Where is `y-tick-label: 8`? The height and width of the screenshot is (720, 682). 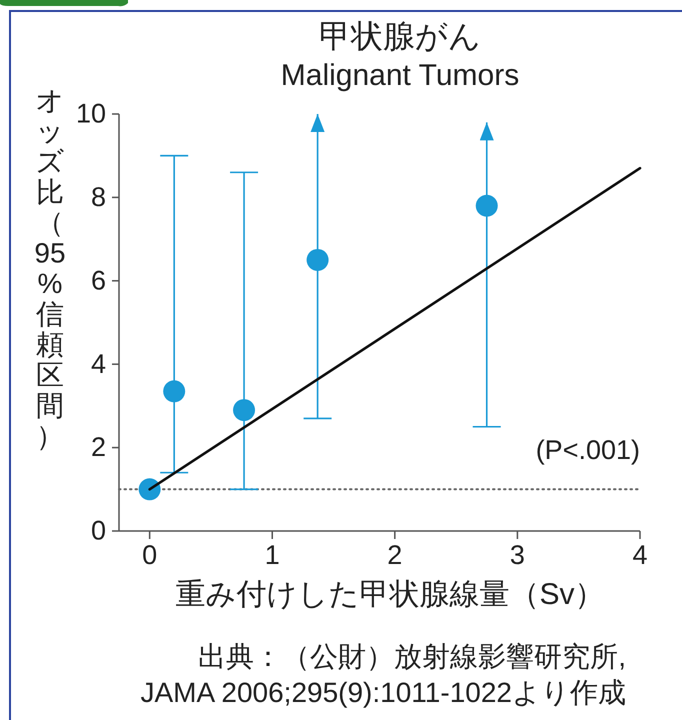 y-tick-label: 8 is located at coordinates (98, 197).